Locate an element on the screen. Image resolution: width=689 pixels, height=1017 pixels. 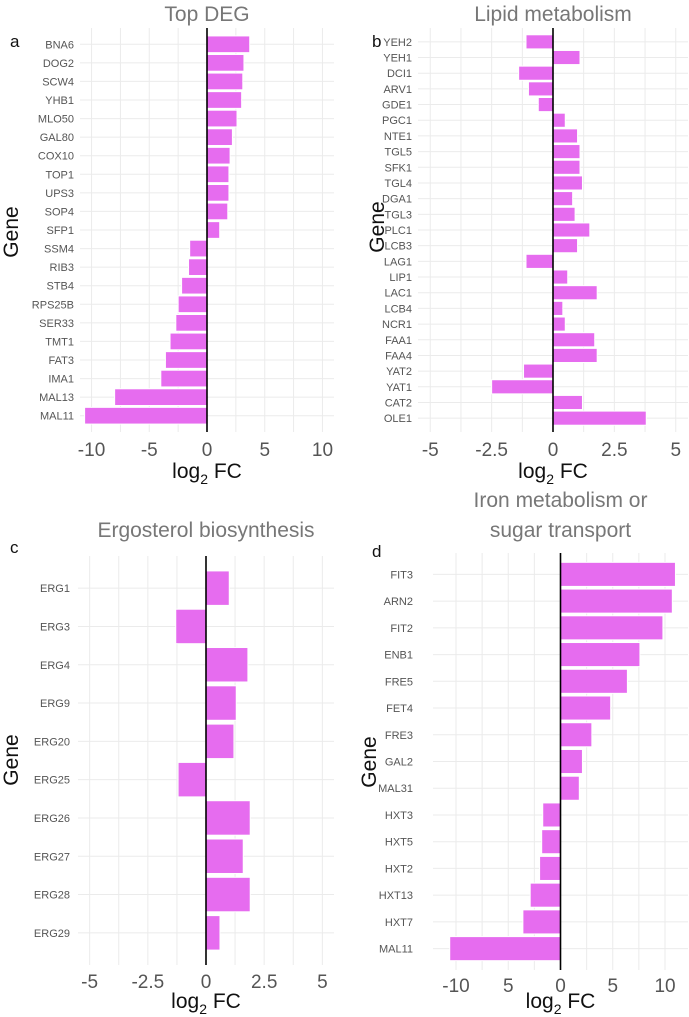
gene-label-lip1: LIP1 is located at coordinates (400, 278).